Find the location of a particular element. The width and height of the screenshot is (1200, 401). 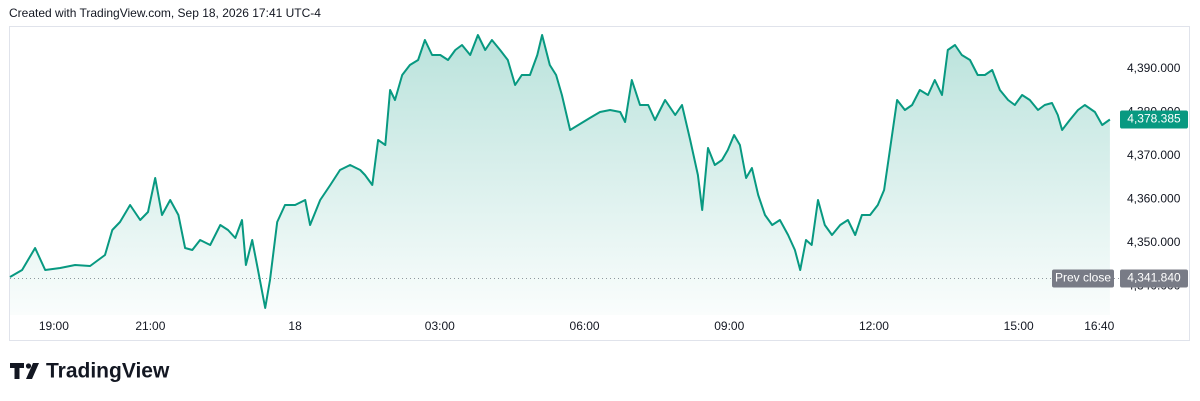

x-tick-label: 18 is located at coordinates (295, 326).